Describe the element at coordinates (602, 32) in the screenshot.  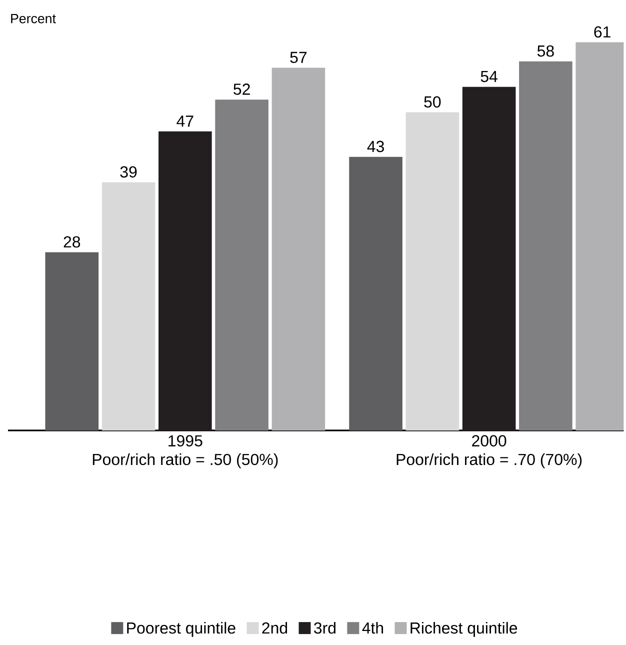
I see `data-label: 61` at that location.